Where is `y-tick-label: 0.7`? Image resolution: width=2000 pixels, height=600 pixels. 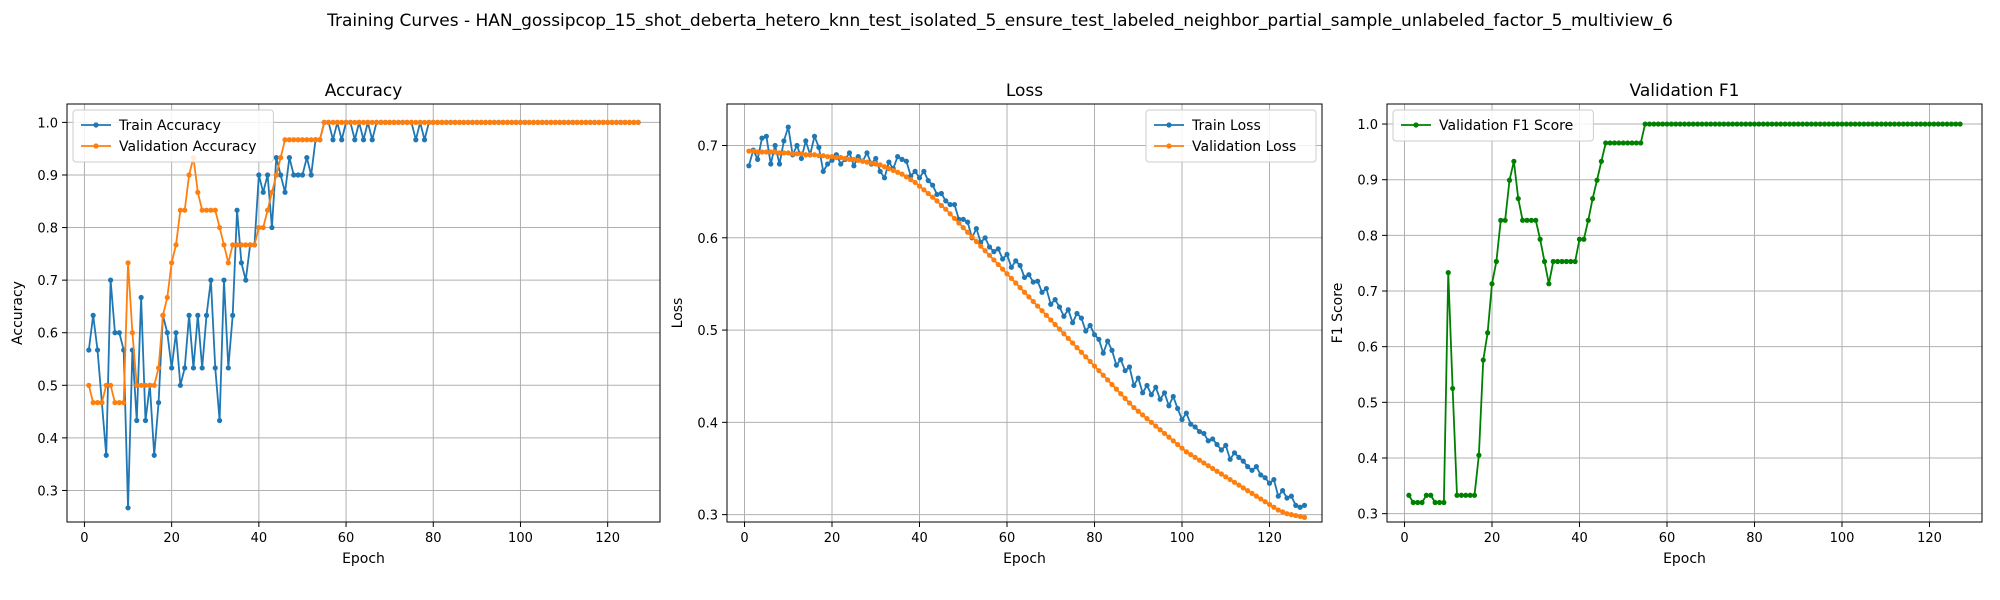 y-tick-label: 0.7 is located at coordinates (47, 281).